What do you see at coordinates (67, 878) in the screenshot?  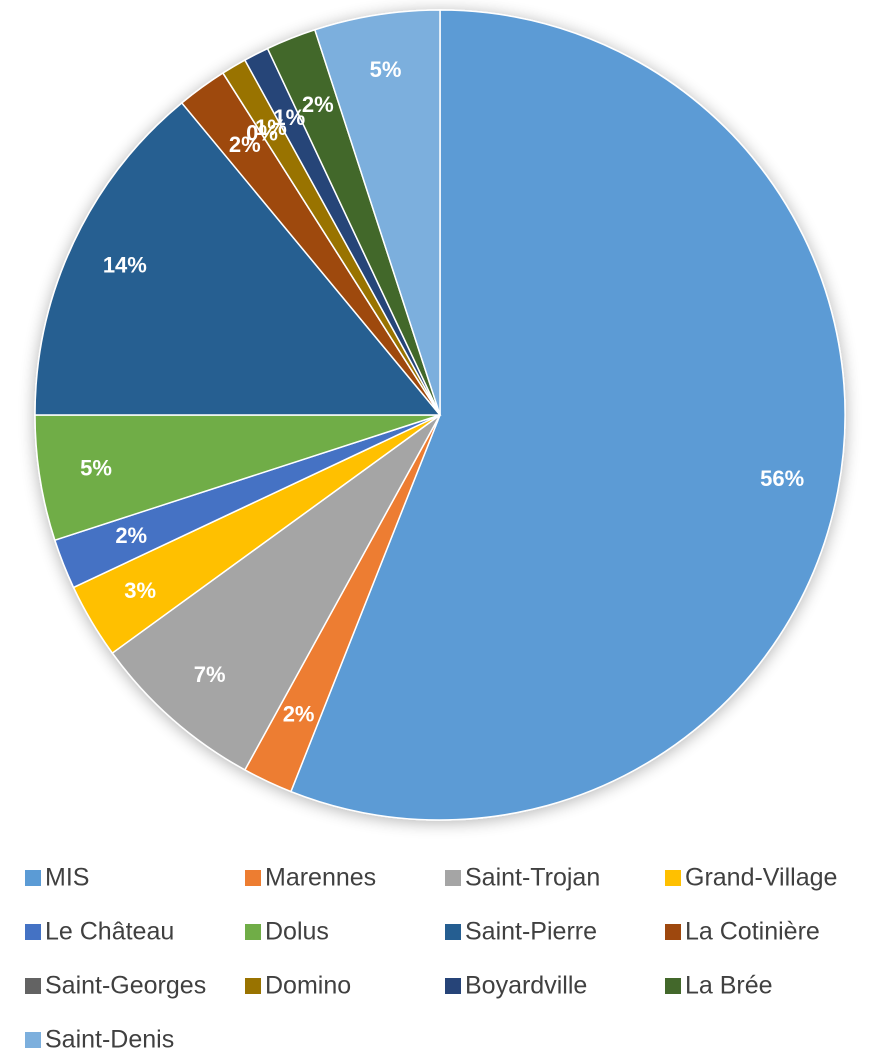 I see `legend-label: MIS` at bounding box center [67, 878].